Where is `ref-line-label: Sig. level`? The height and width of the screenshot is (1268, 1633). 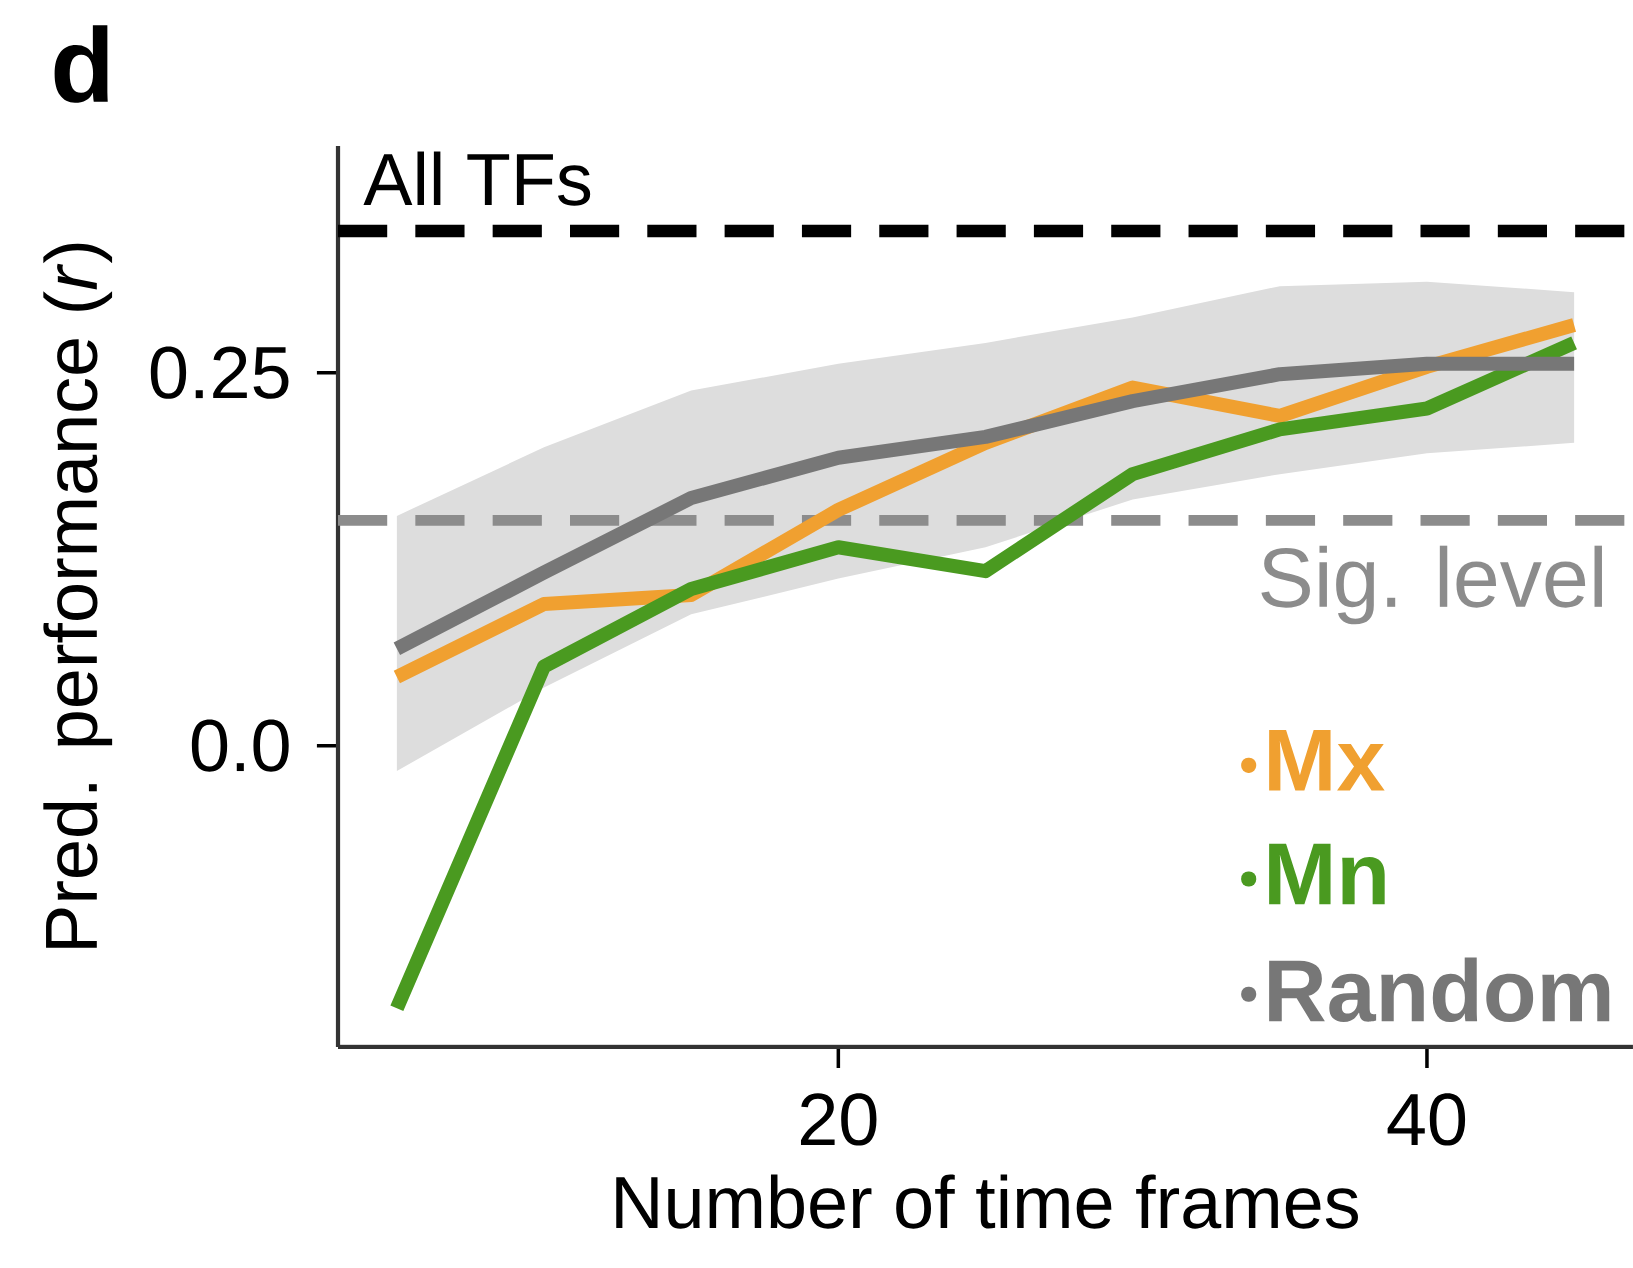 ref-line-label: Sig. level is located at coordinates (1431, 585).